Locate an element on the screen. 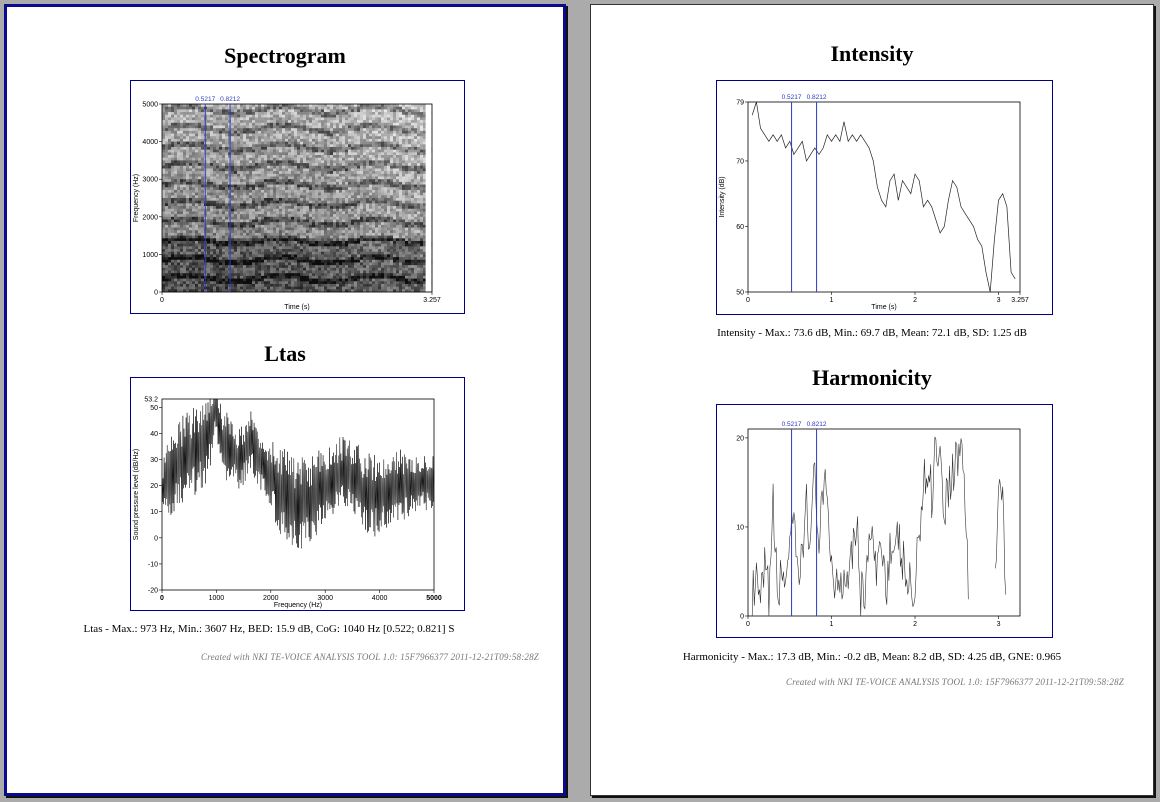 Image resolution: width=1160 pixels, height=802 pixels. y-tick-label: 40 is located at coordinates (154, 434).